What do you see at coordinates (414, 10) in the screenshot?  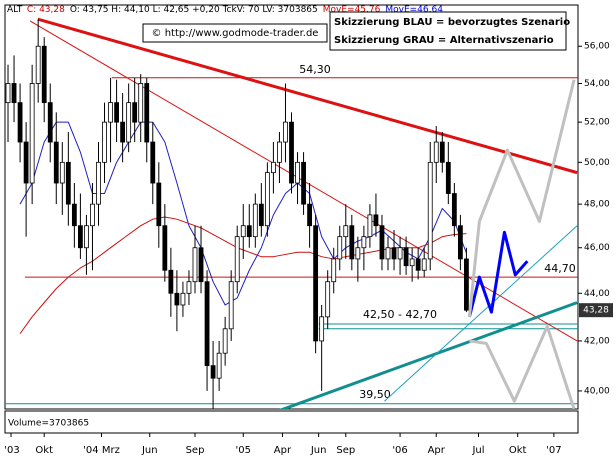 I see `header-item: MovE=46,64` at bounding box center [414, 10].